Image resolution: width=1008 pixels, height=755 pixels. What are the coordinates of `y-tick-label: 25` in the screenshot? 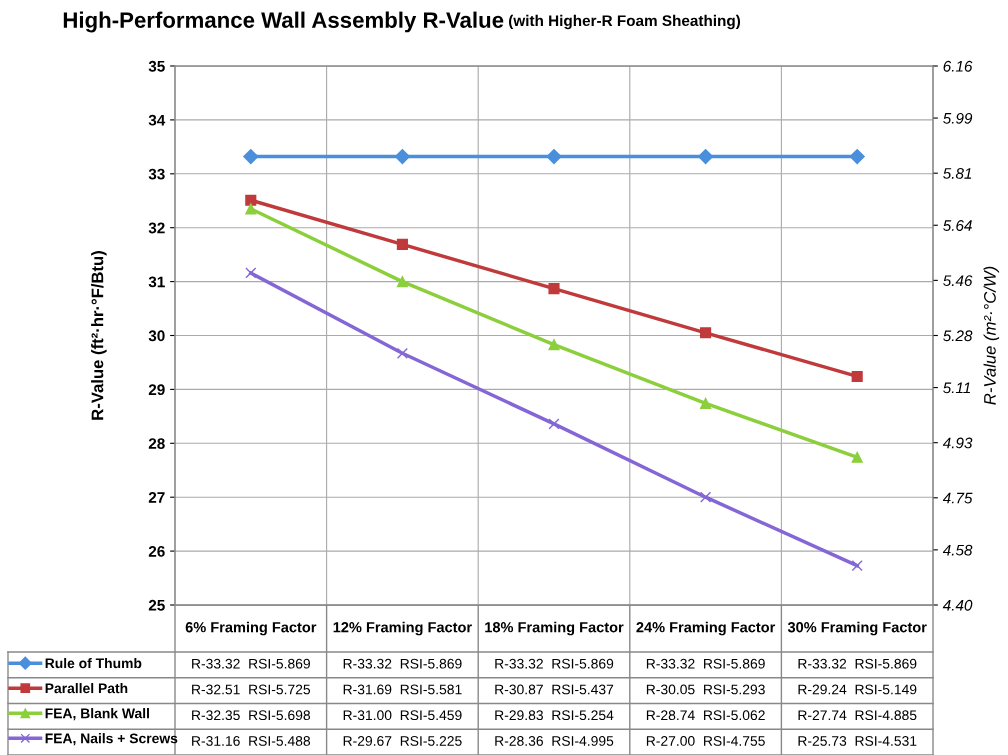 It's located at (156, 605).